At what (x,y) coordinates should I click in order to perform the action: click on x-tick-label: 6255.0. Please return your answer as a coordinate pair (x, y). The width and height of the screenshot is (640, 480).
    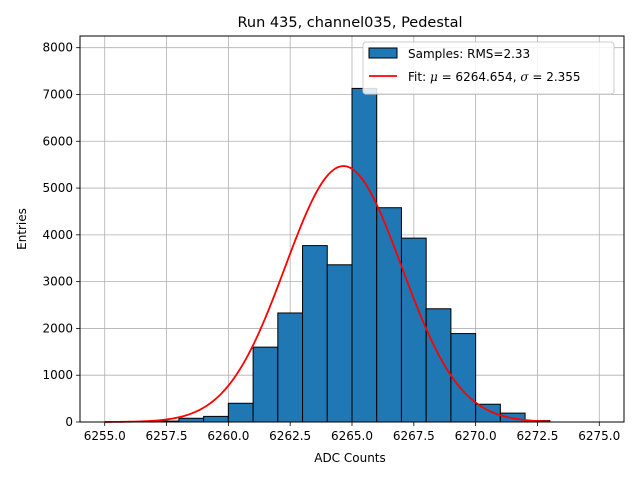
    Looking at the image, I should click on (105, 436).